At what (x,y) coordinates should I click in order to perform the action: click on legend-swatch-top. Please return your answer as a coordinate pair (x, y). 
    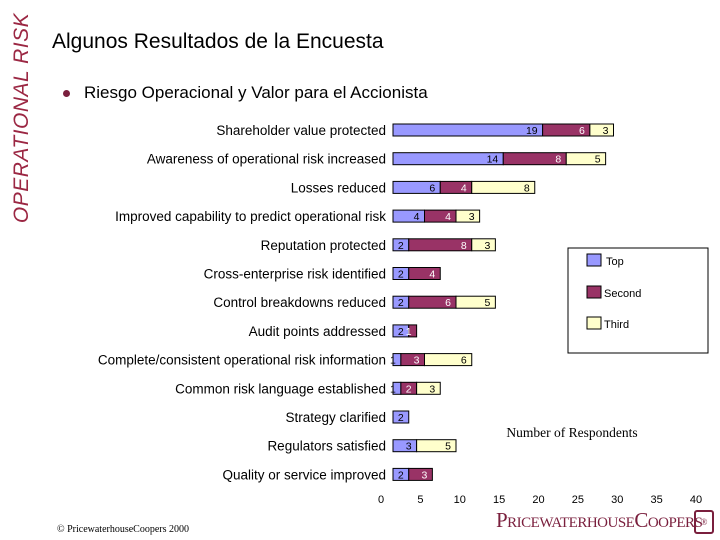
    Looking at the image, I should click on (594, 260).